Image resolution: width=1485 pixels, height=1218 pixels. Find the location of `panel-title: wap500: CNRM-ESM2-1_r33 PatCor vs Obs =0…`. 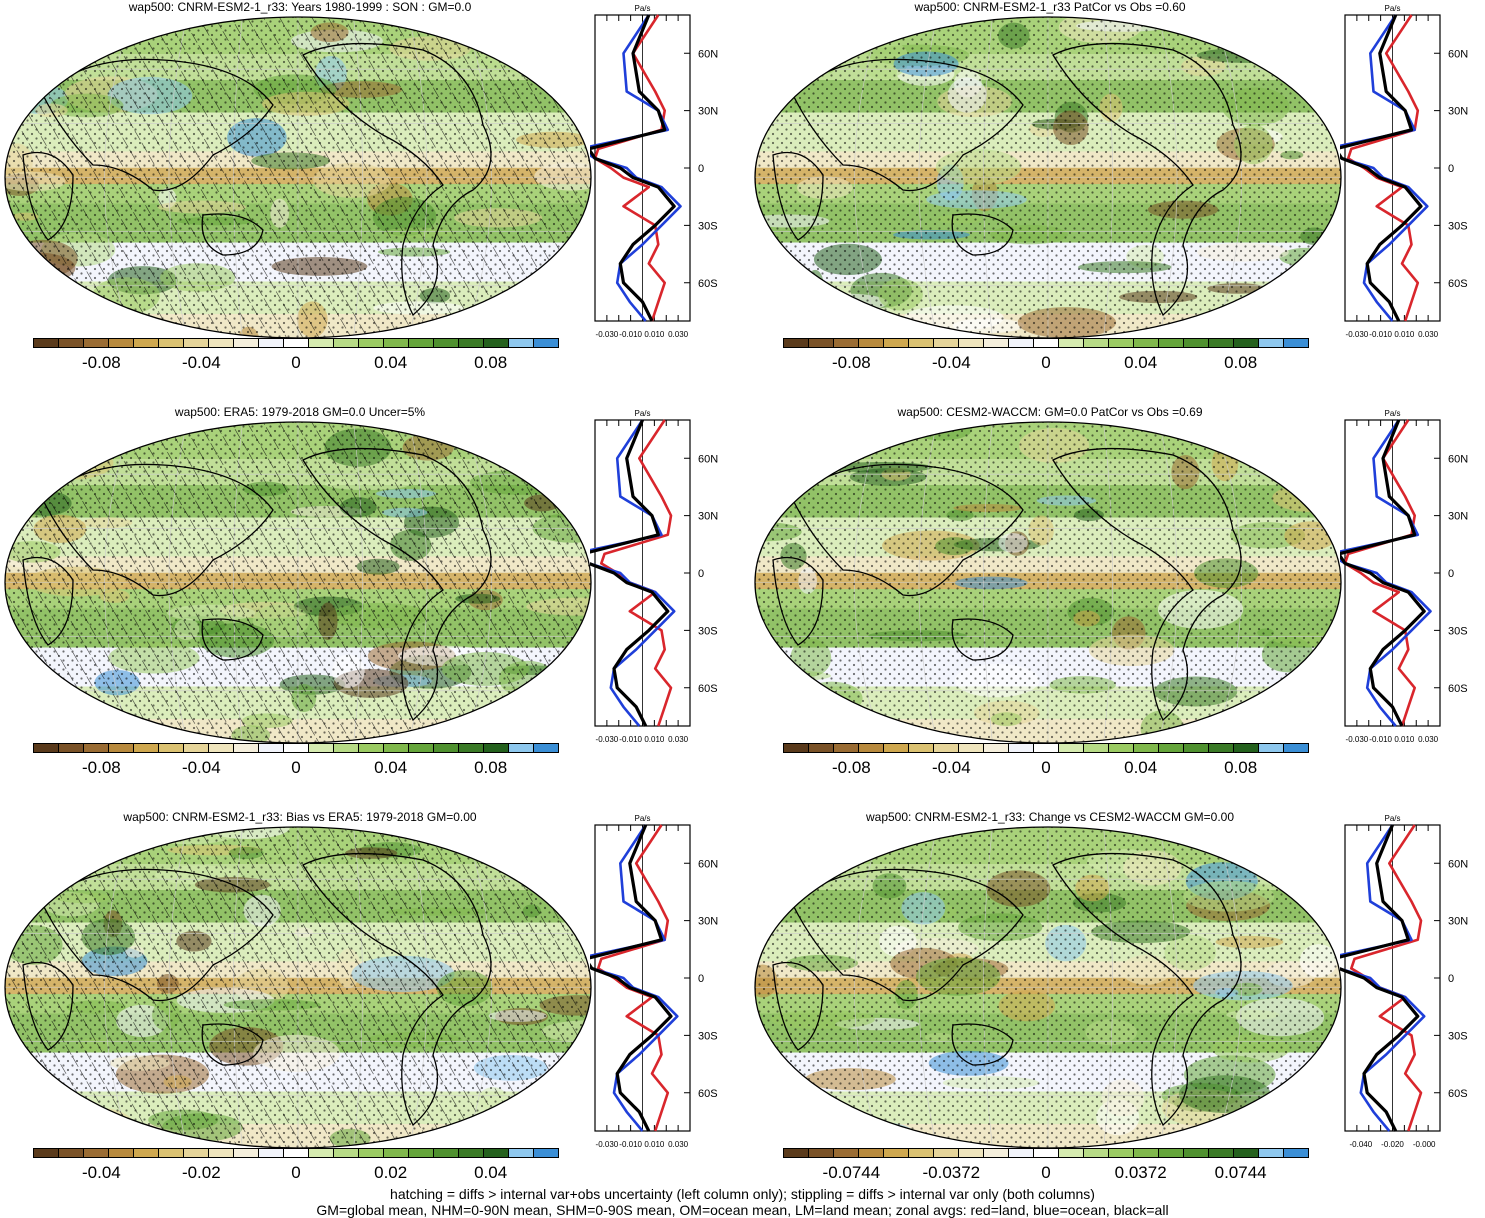

panel-title: wap500: CNRM-ESM2-1_r33 PatCor vs Obs =0… is located at coordinates (1050, 7).